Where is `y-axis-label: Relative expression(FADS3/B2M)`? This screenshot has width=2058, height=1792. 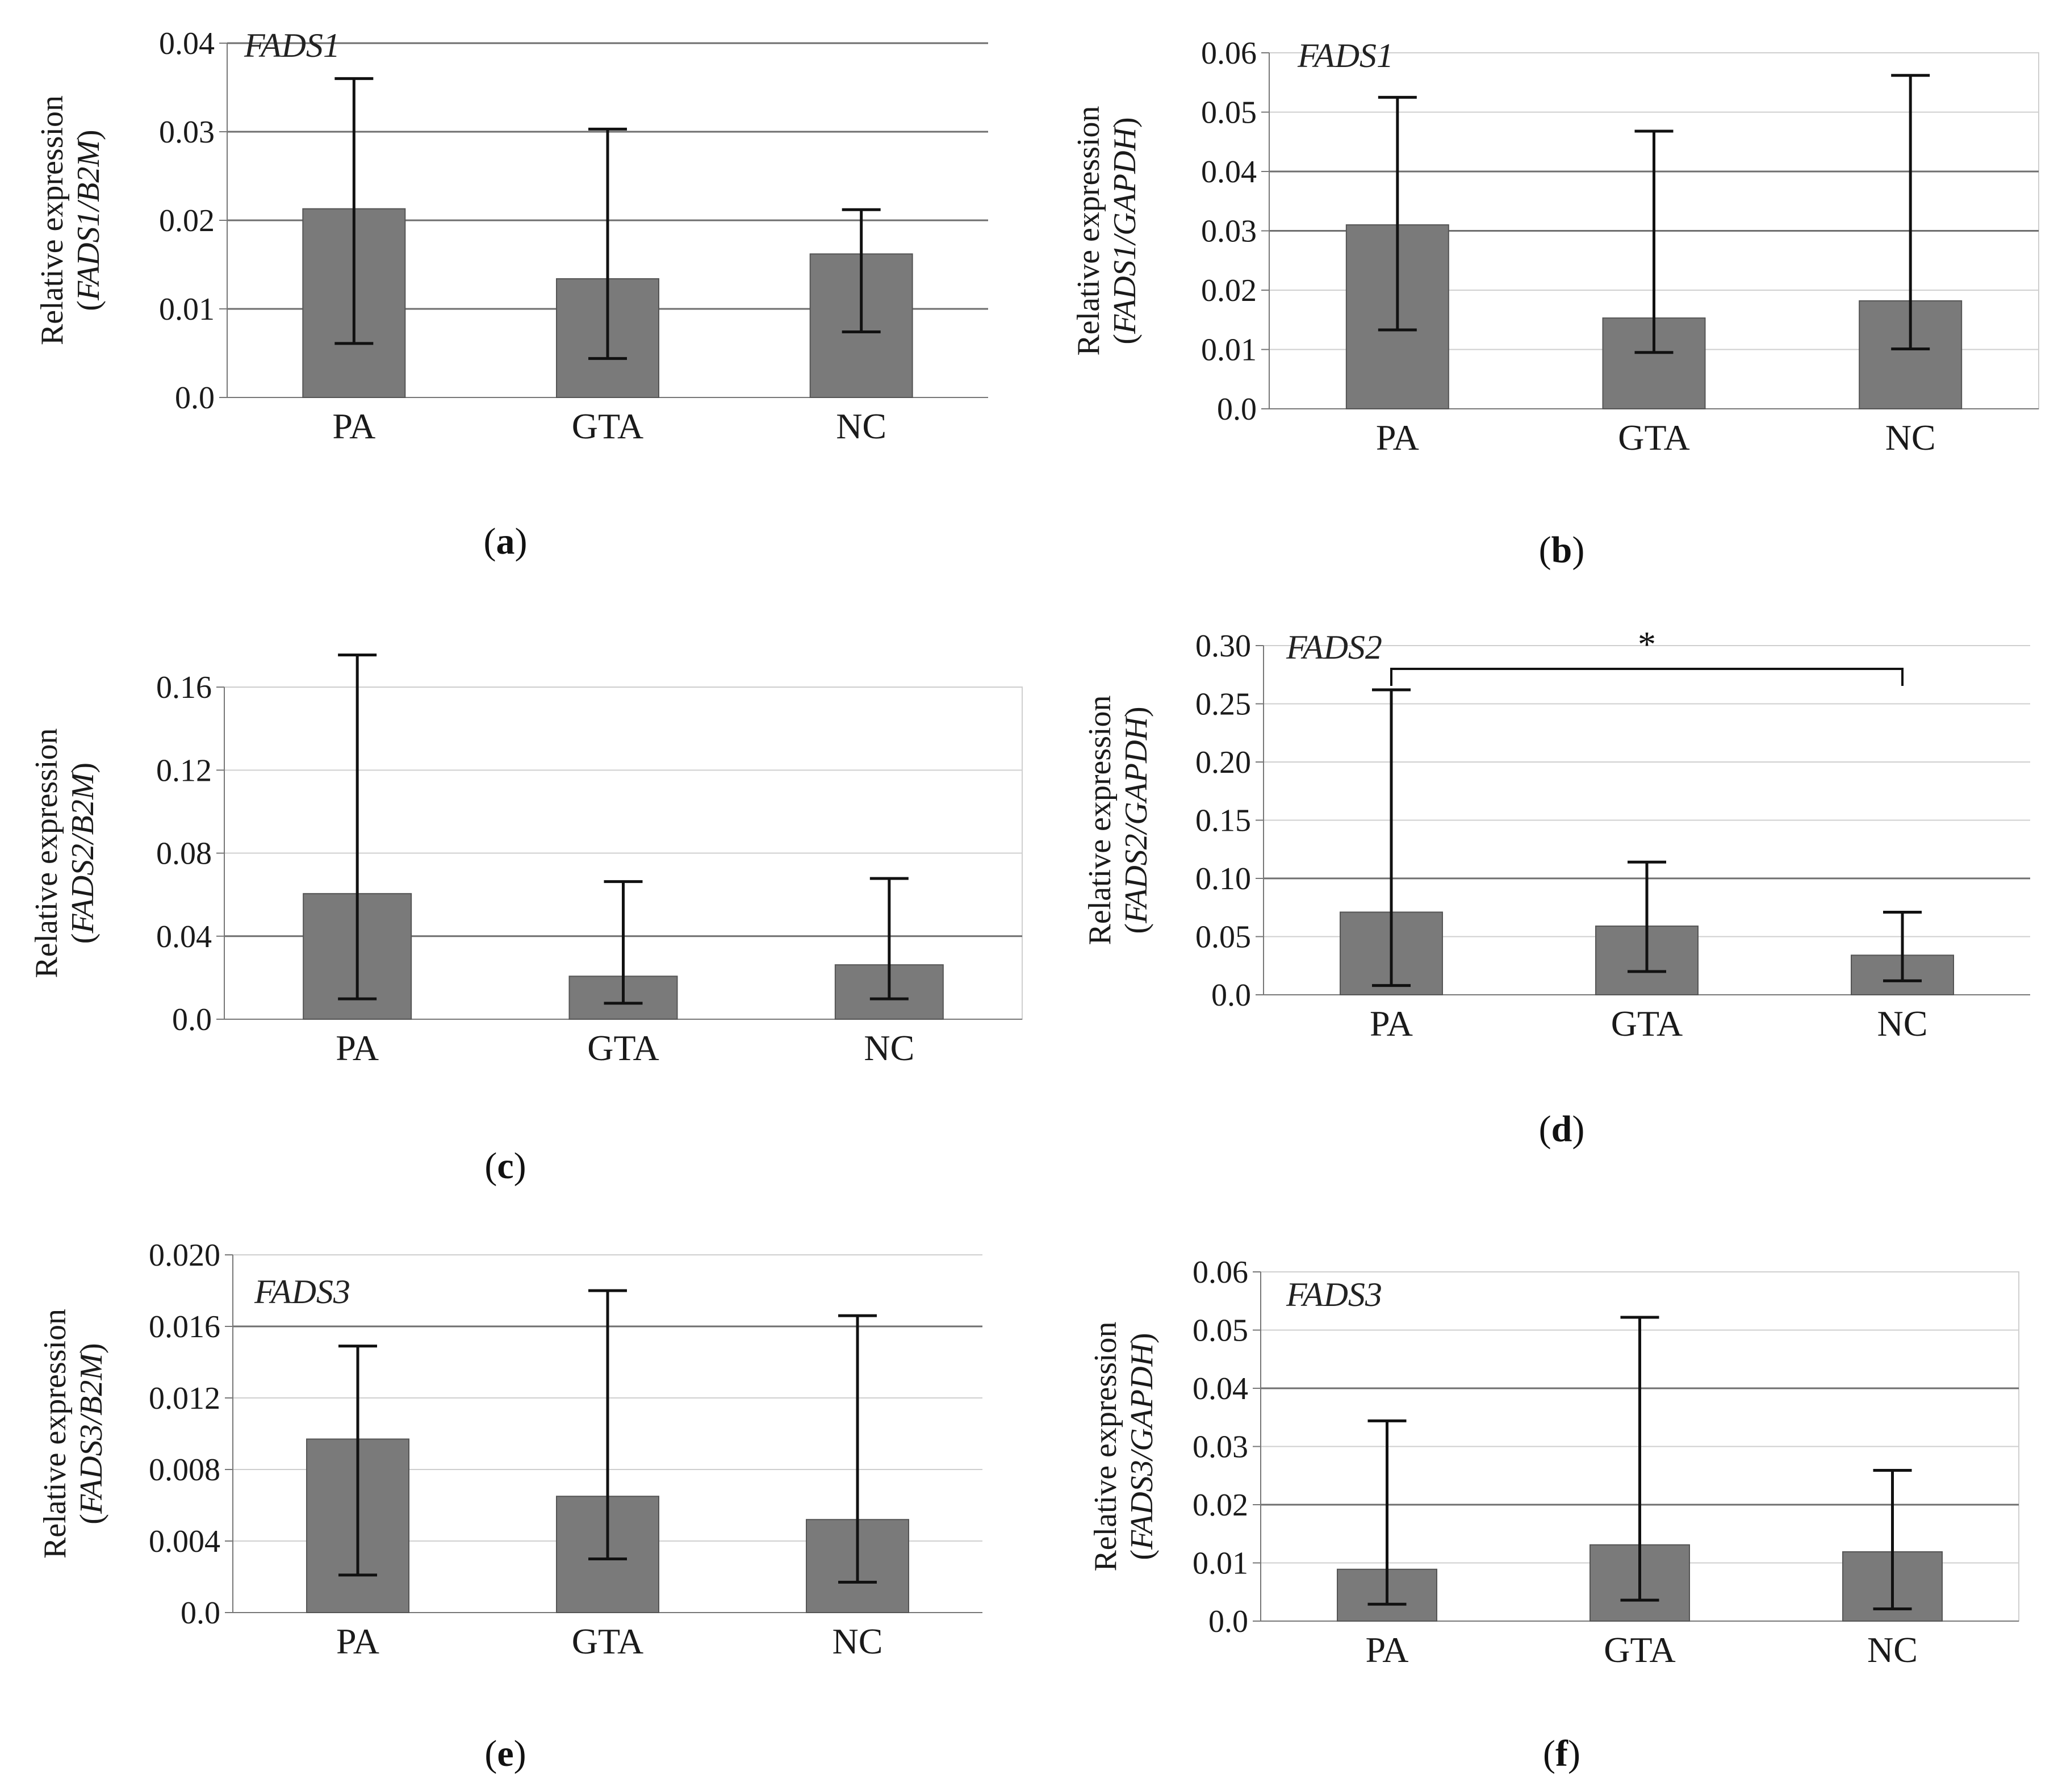
y-axis-label: Relative expression(FADS3/B2M) is located at coordinates (73, 1434).